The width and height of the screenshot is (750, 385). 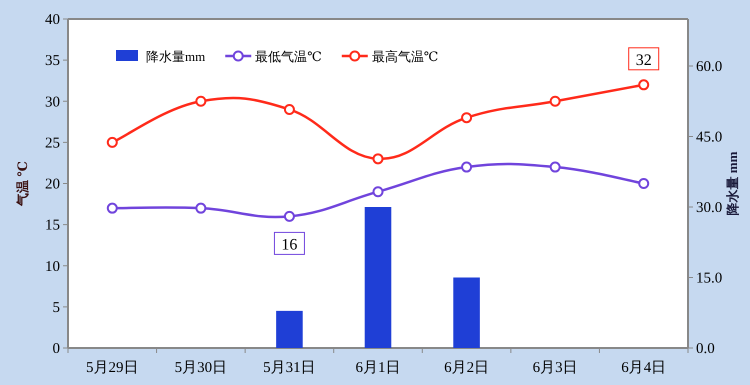 I want to click on y2-tick-label: 45.0, so click(x=709, y=138).